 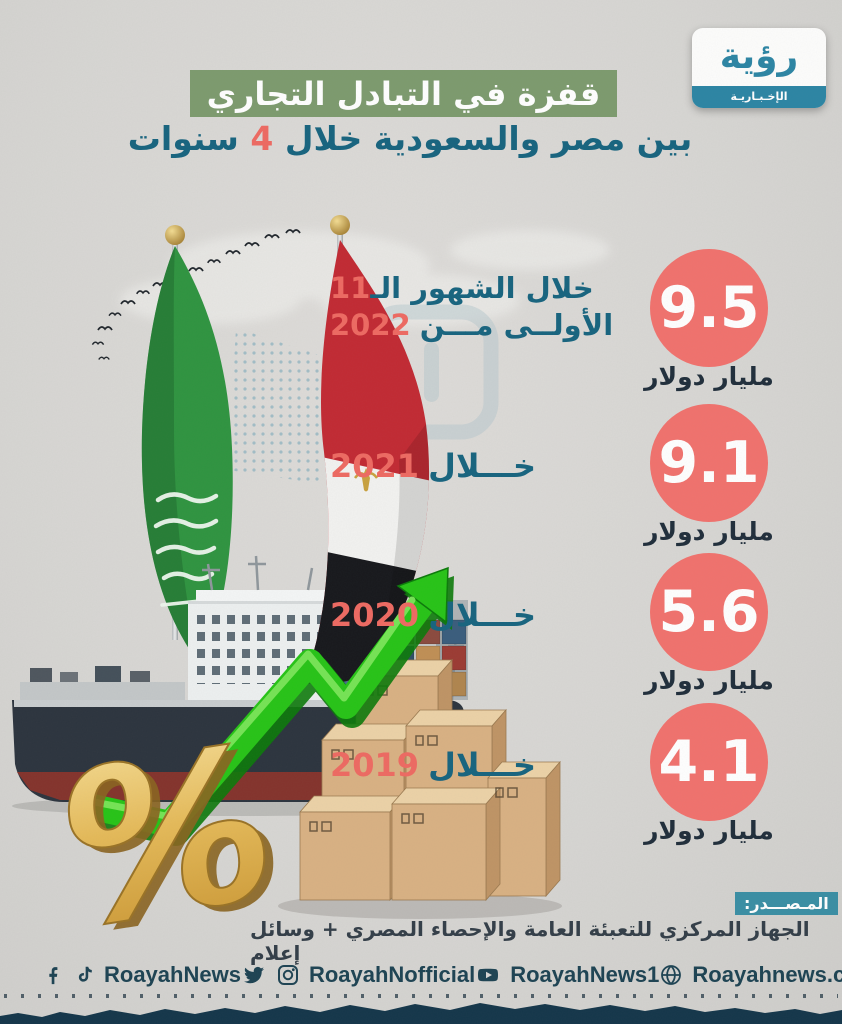 I want to click on tiktok-icon, so click(x=85, y=974).